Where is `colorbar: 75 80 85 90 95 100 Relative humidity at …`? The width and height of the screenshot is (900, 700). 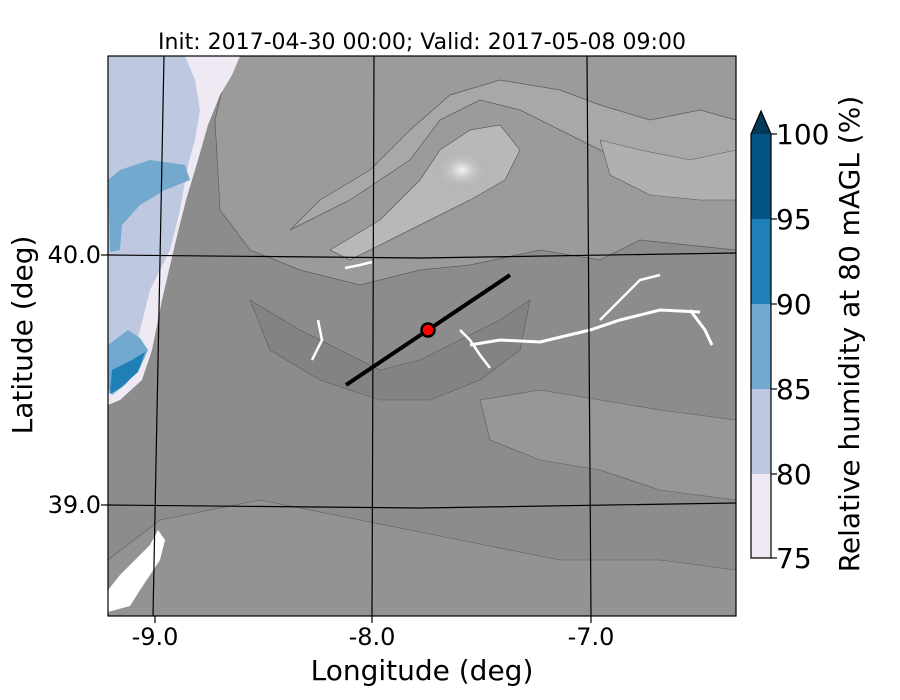 colorbar: 75 80 85 90 95 100 Relative humidity at … is located at coordinates (808, 335).